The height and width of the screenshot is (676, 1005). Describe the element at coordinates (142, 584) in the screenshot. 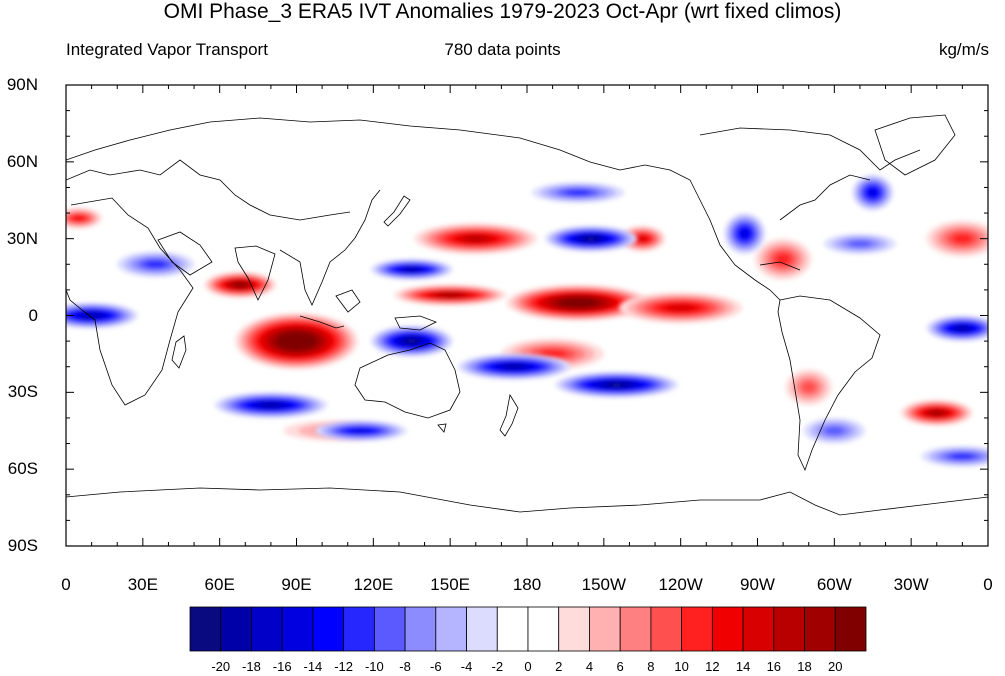

I see `lon-label: 30E` at that location.